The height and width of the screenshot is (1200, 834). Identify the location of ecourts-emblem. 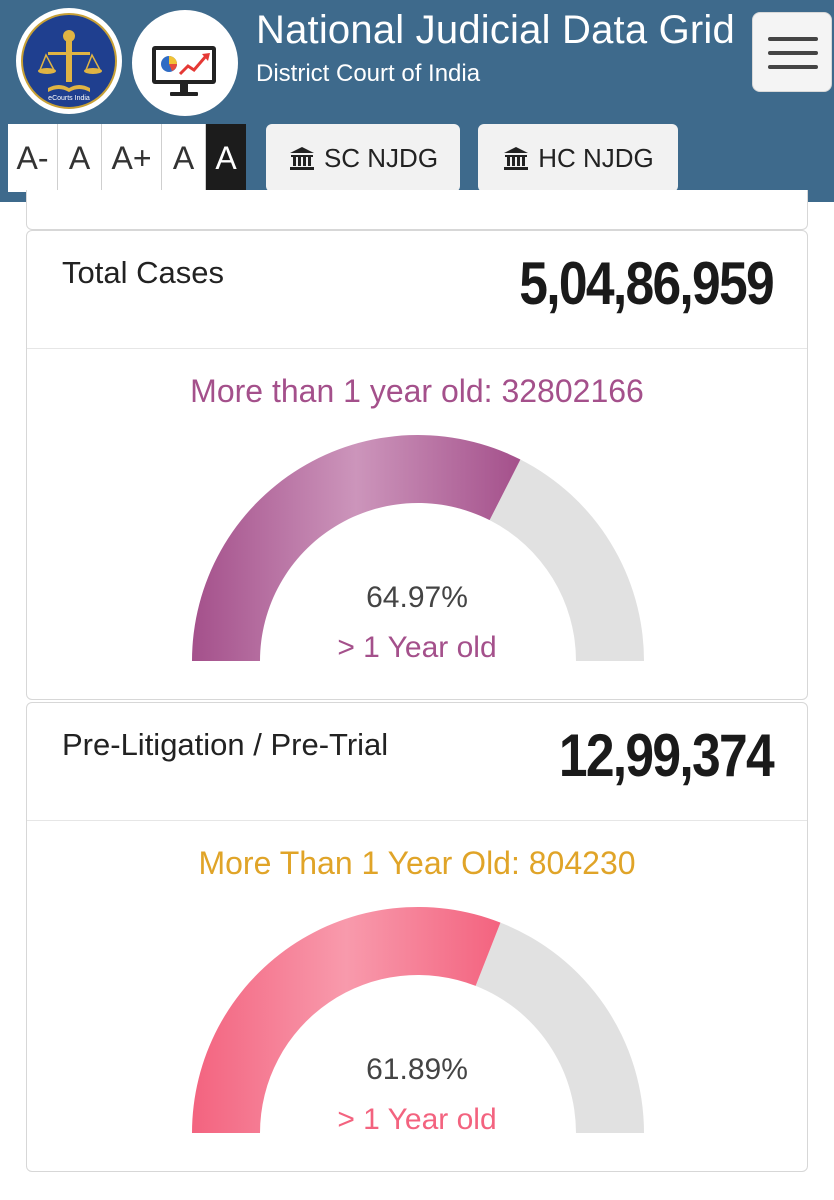
(69, 61).